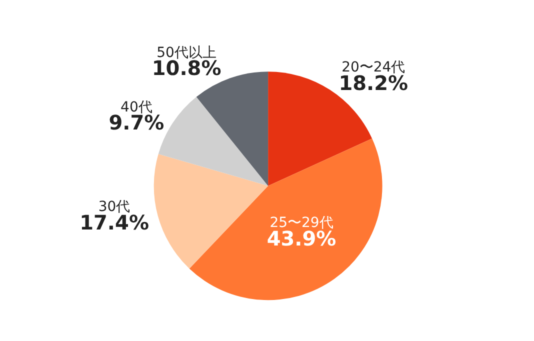 The height and width of the screenshot is (341, 534). I want to click on pie-slice, so click(211, 211).